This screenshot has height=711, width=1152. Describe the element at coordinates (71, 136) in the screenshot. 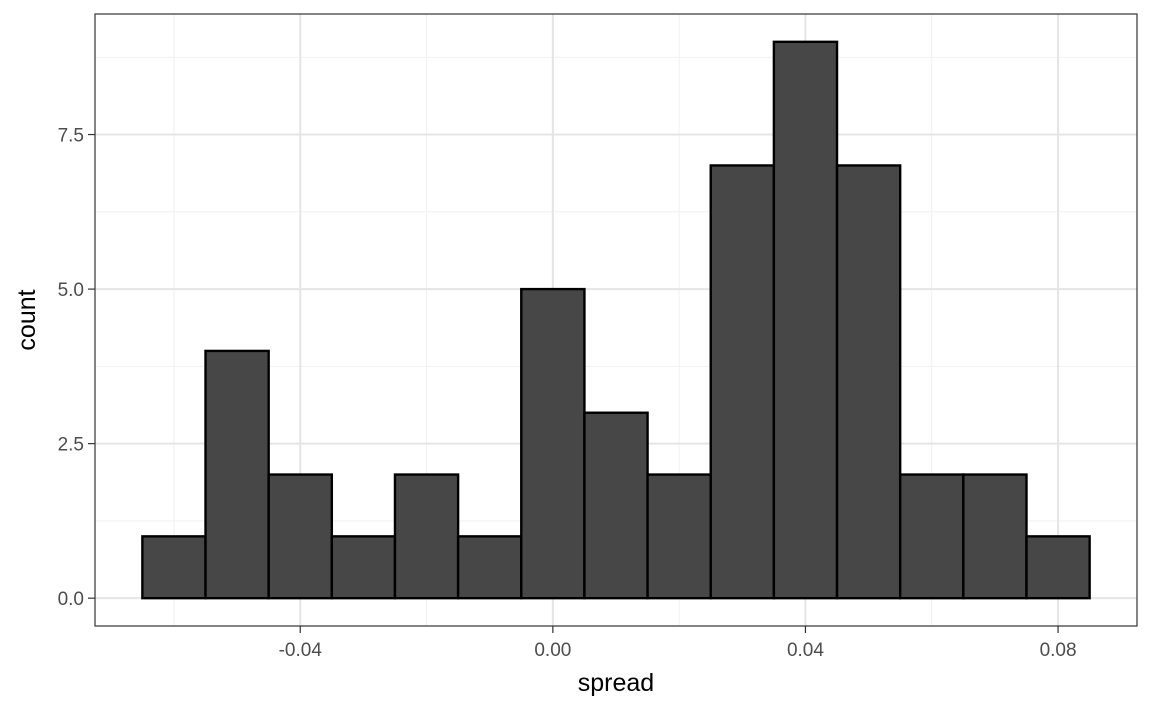

I see `y-tick-label: 7.5` at that location.